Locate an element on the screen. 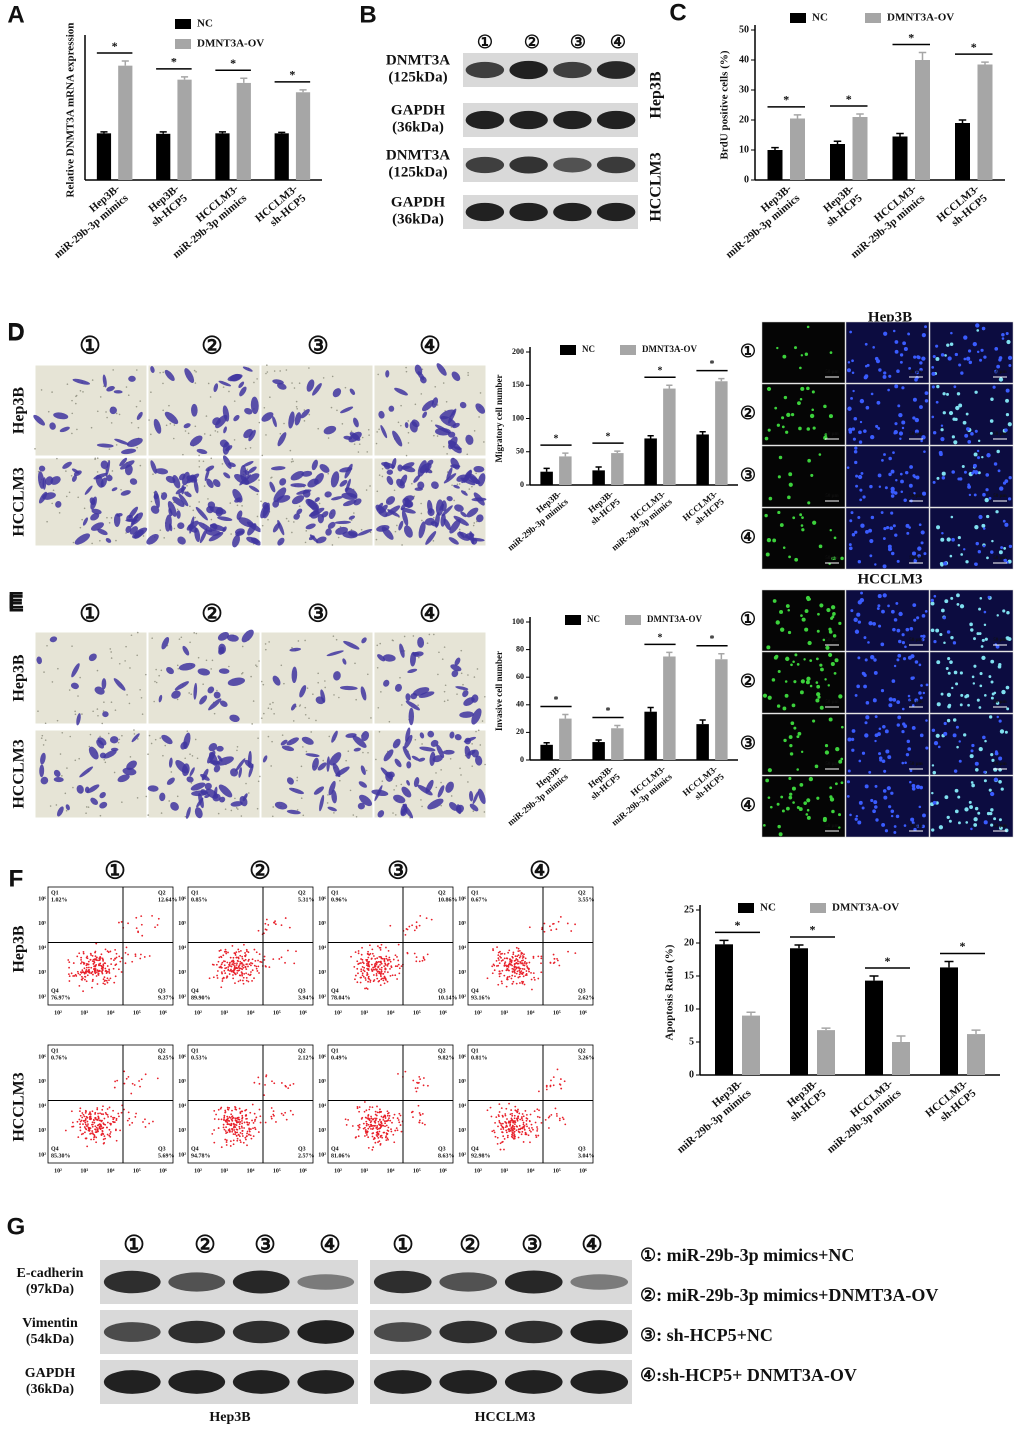 The height and width of the screenshot is (1433, 1020). lane-label: ③ is located at coordinates (318, 347).